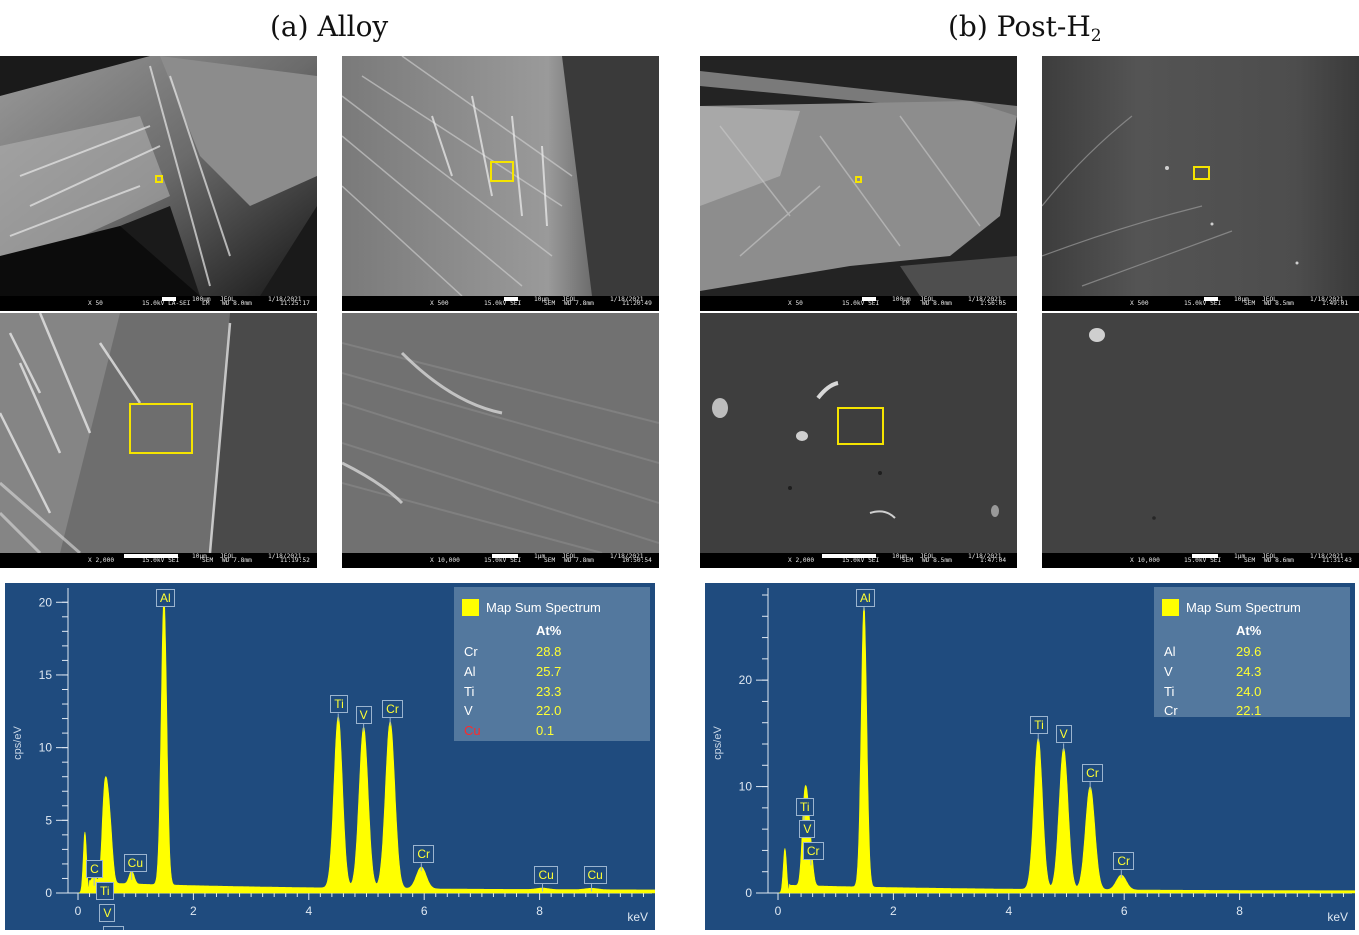 This screenshot has height=935, width=1359. I want to click on legend-value: 23.3, so click(549, 691).